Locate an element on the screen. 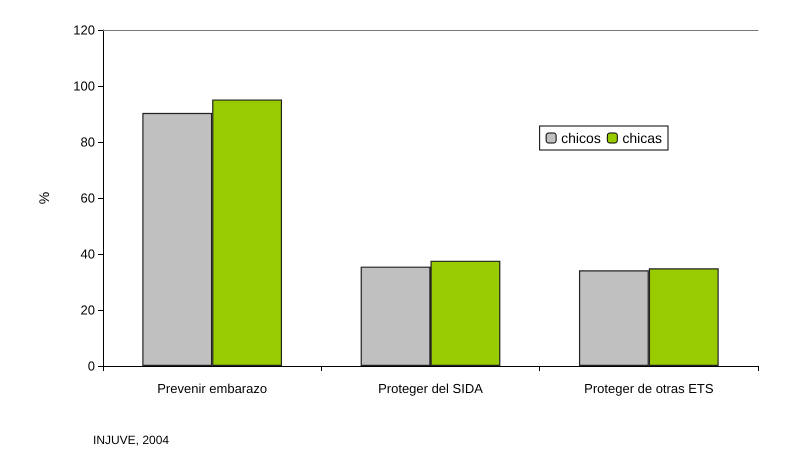 This screenshot has width=806, height=462. y-tick-label: 120 is located at coordinates (84, 30).